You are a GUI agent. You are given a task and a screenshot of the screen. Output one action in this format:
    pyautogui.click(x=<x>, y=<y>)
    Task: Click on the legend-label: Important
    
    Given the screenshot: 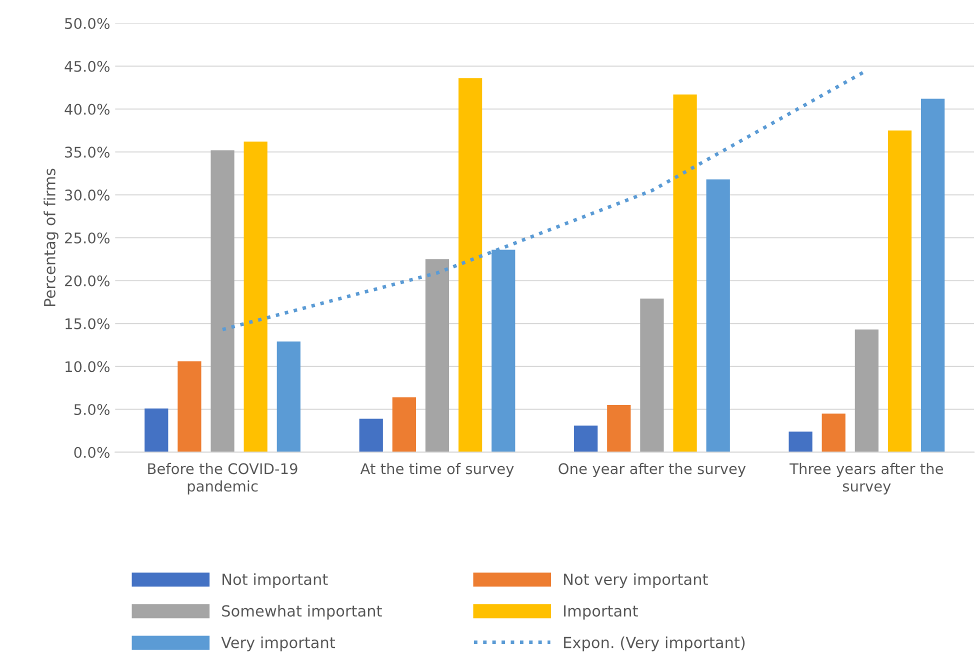 What is the action you would take?
    pyautogui.click(x=601, y=612)
    